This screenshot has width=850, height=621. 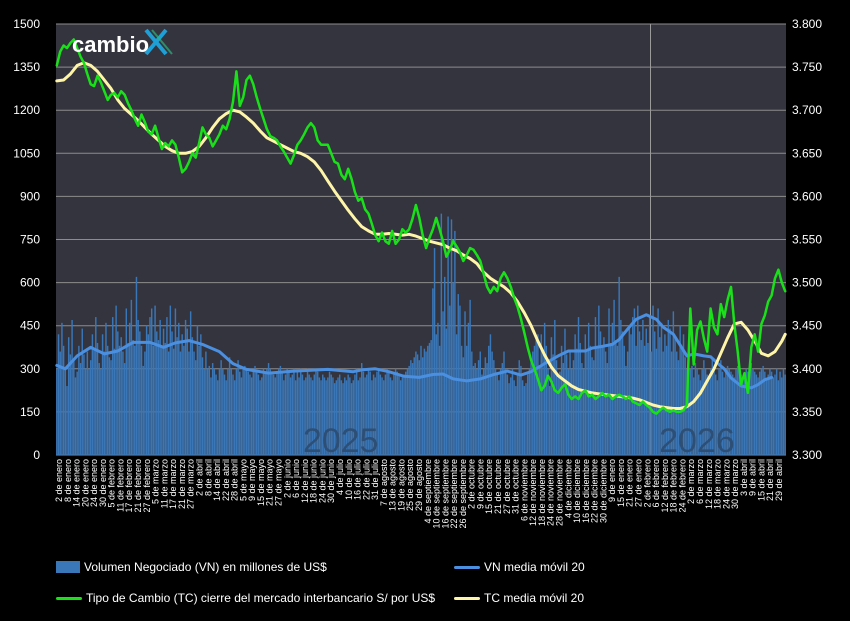 What do you see at coordinates (410, 485) in the screenshot?
I see `x-tick-label: 25 de agosto` at bounding box center [410, 485].